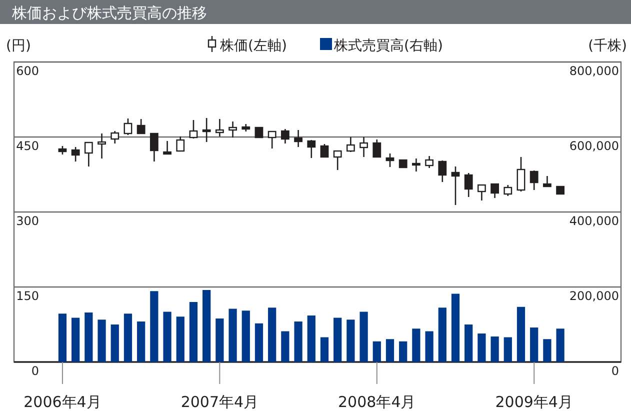  I want to click on y2tick: 0, so click(615, 371).